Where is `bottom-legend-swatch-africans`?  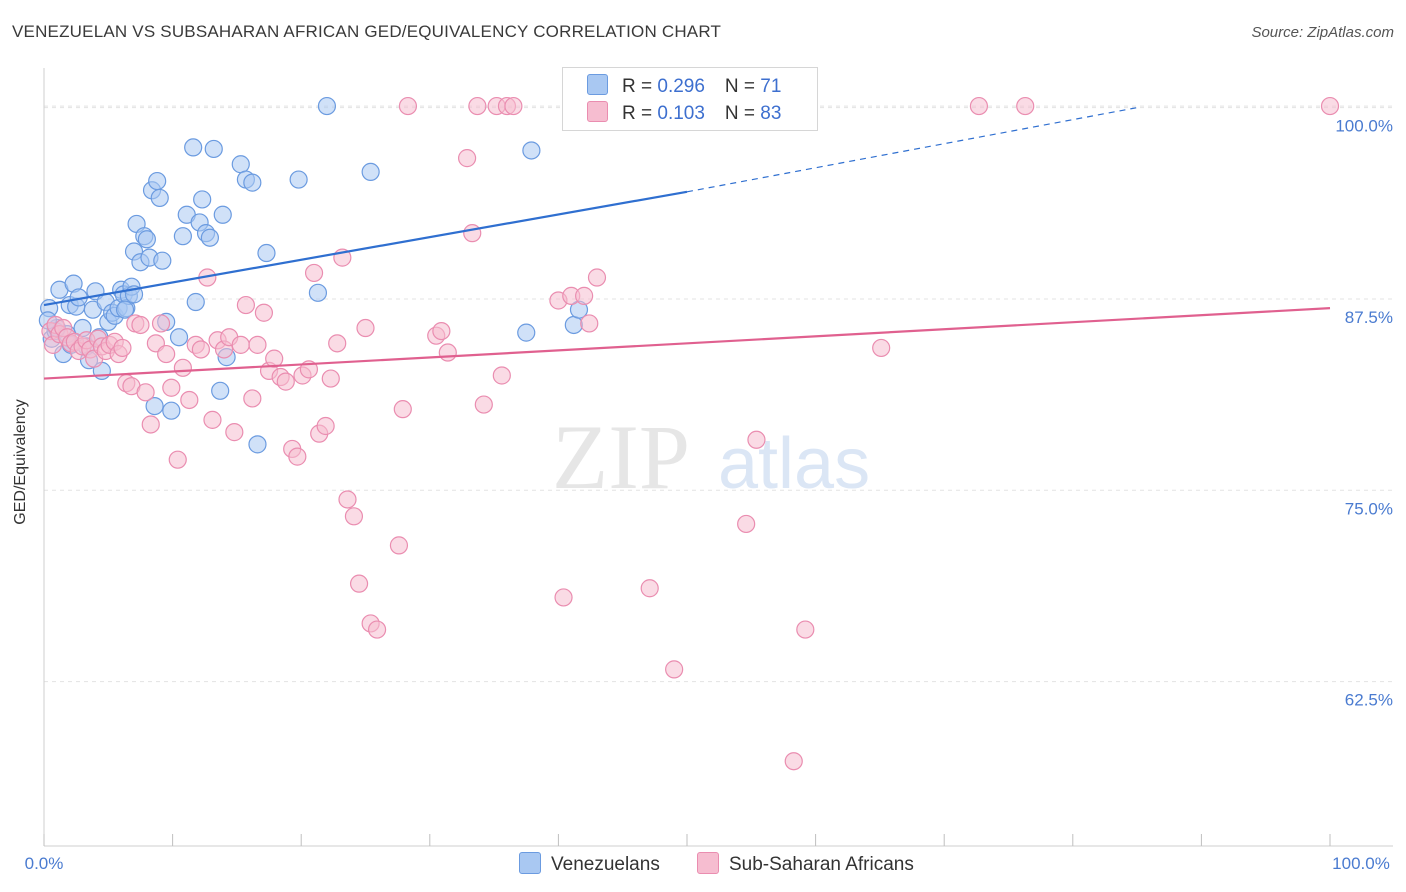 bottom-legend-swatch-africans is located at coordinates (708, 863).